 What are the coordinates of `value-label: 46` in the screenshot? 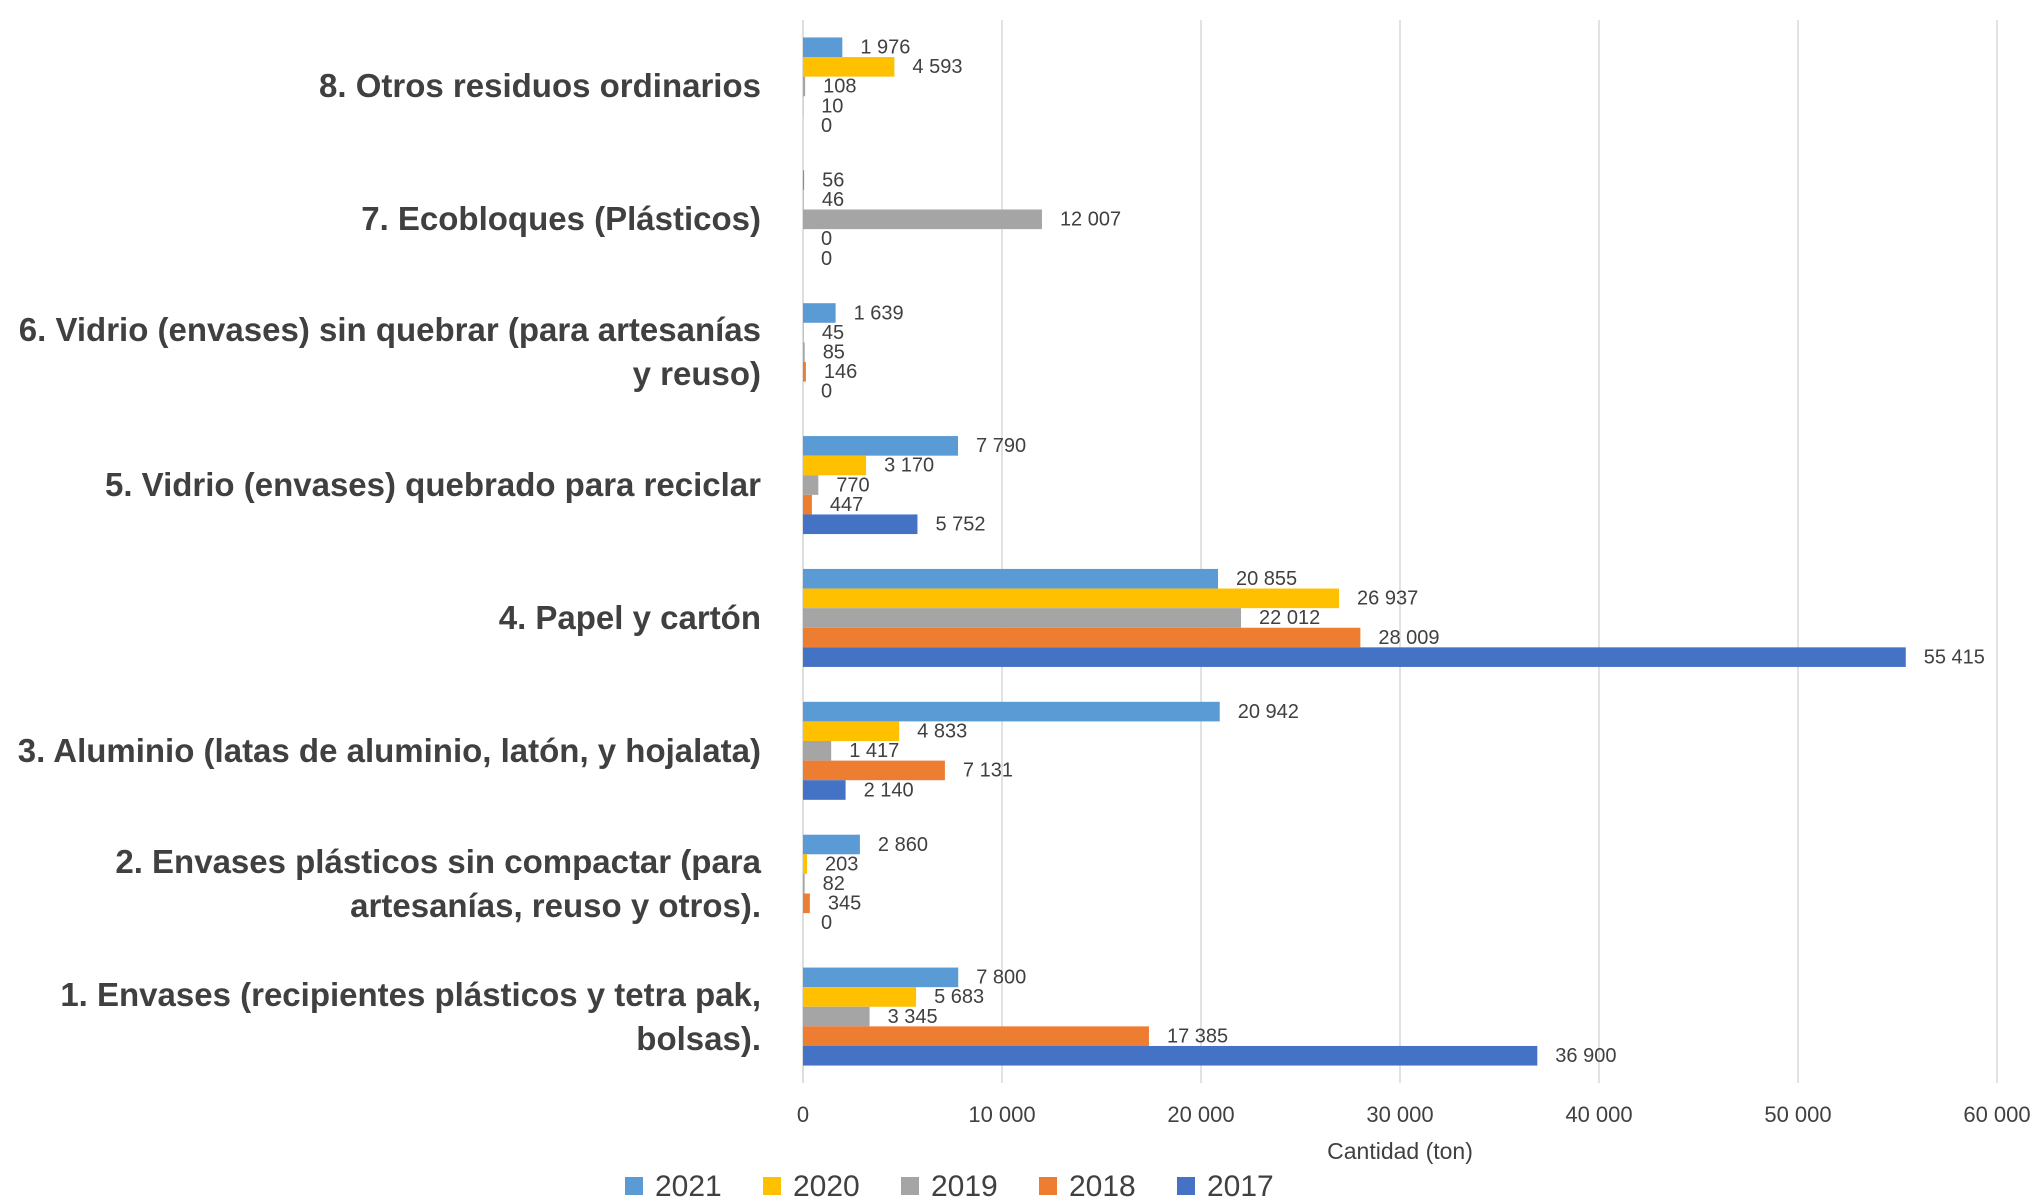 It's located at (833, 200).